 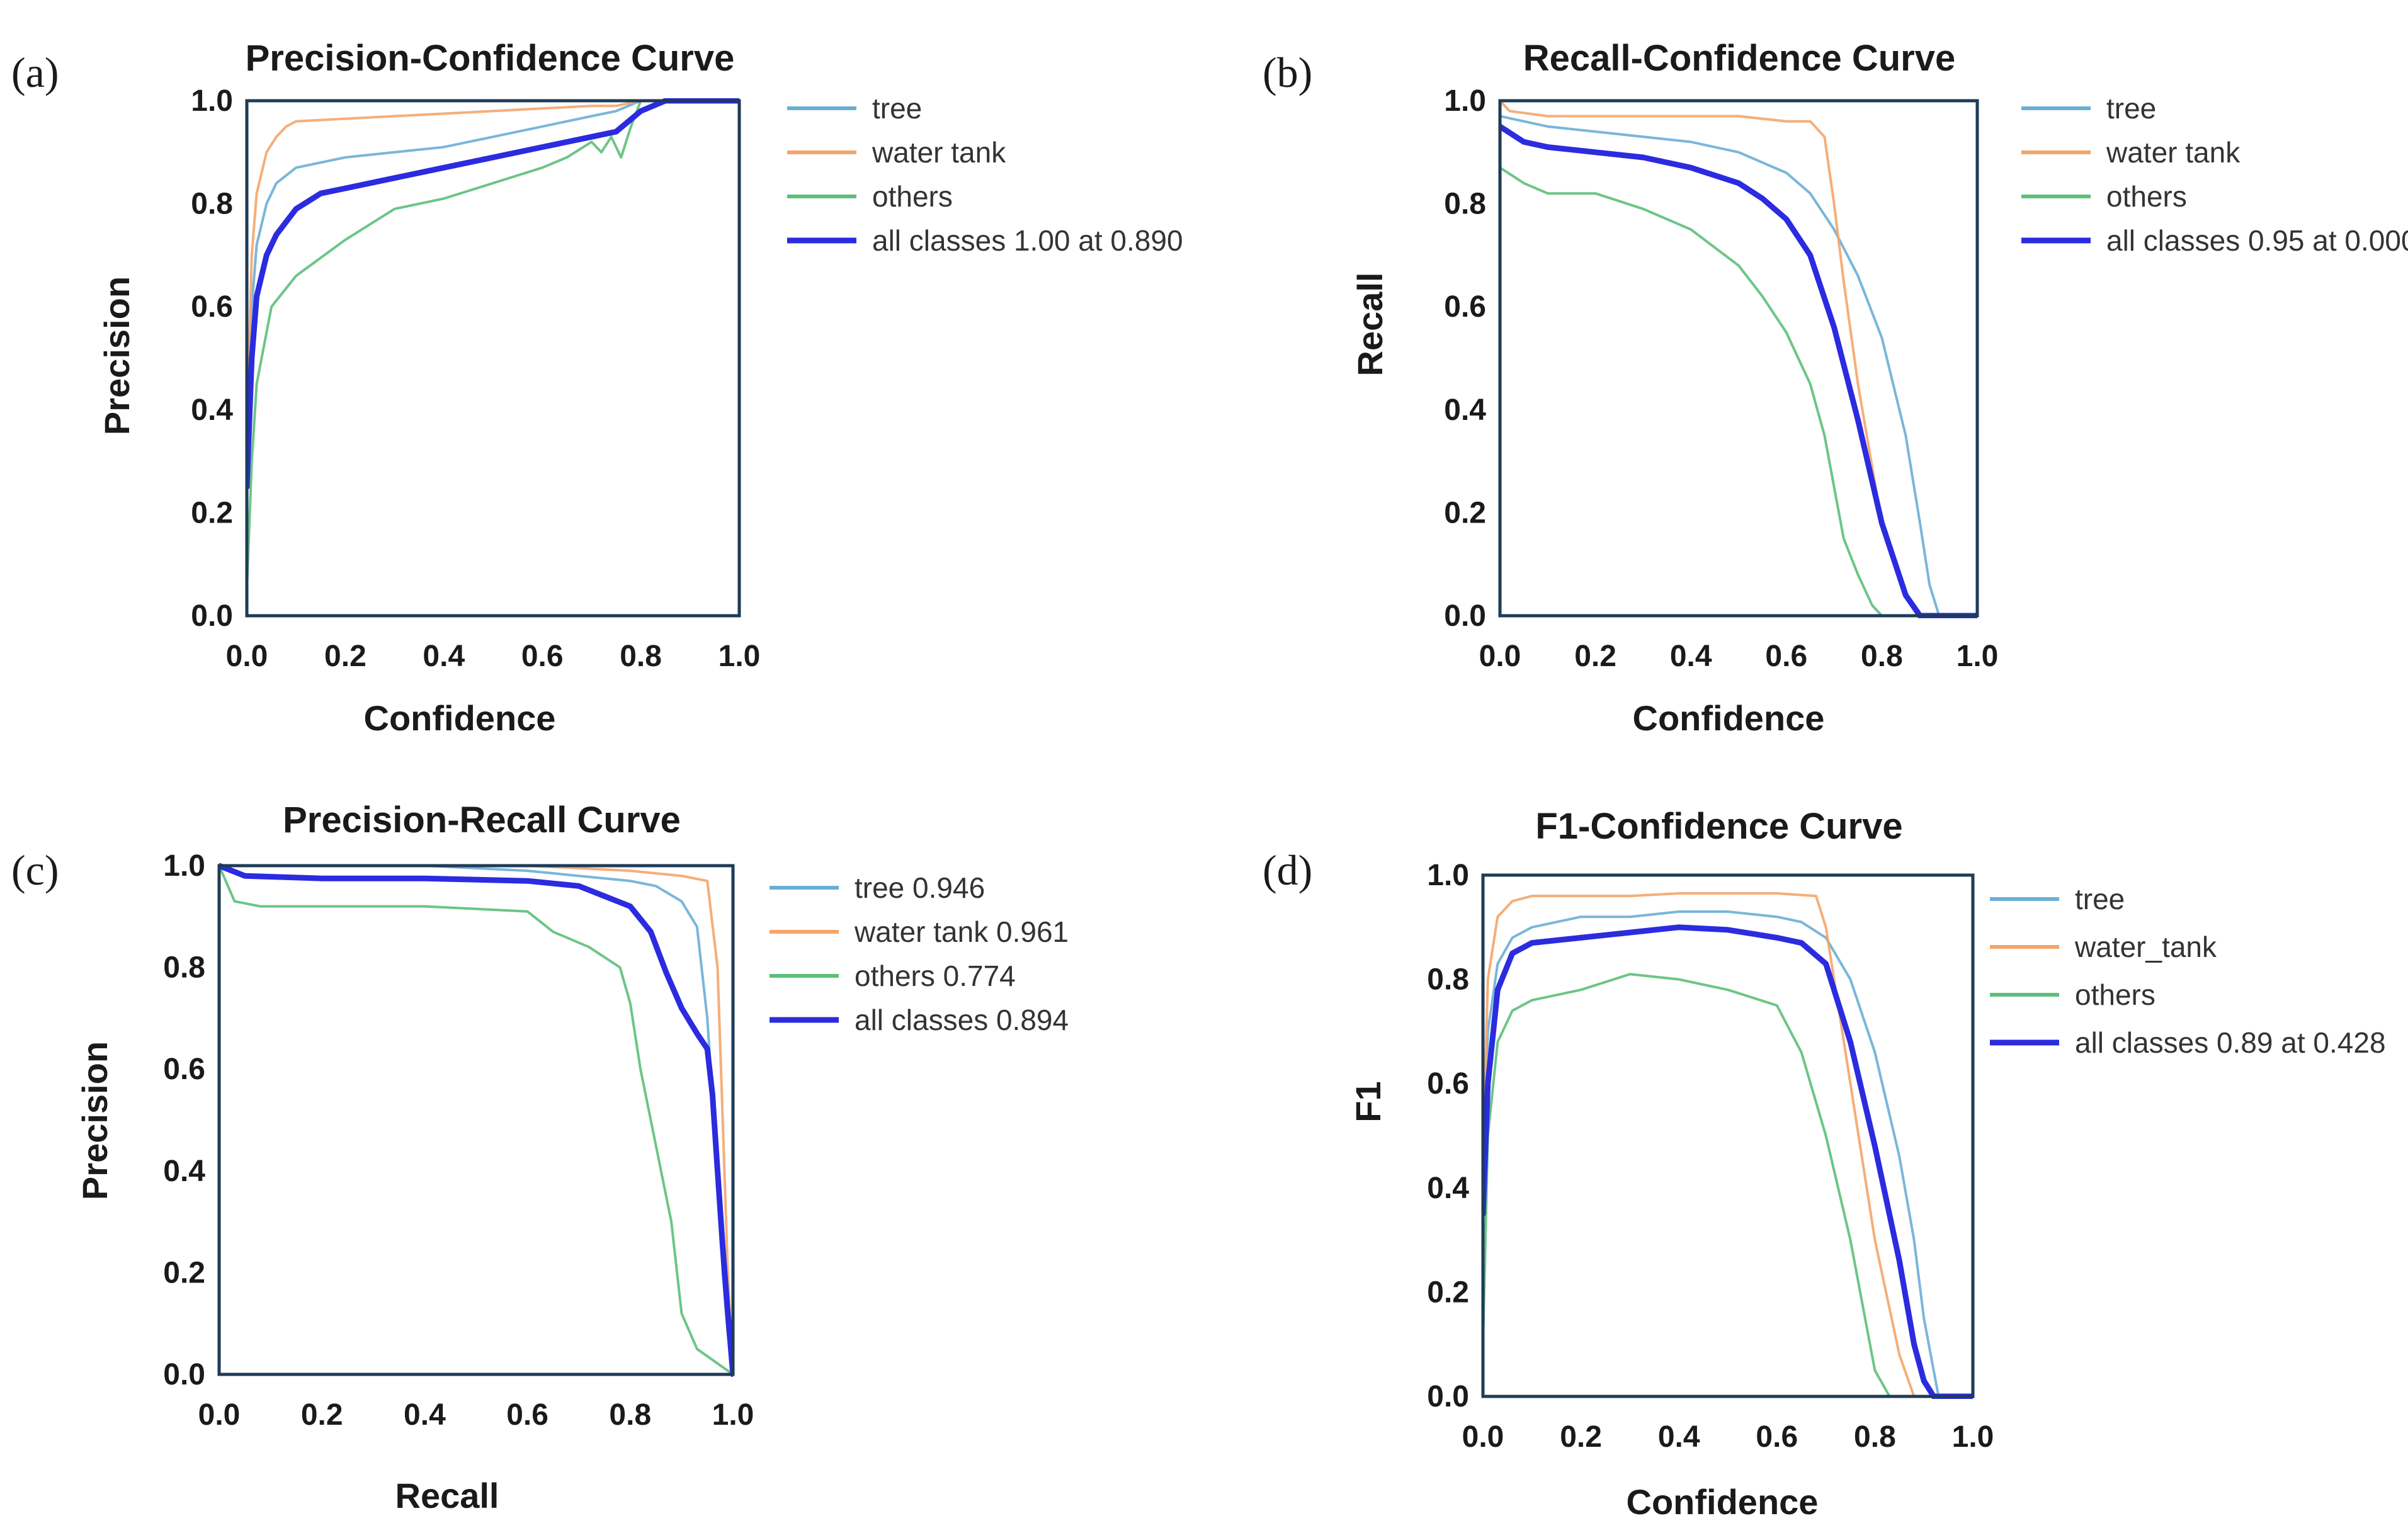 I want to click on panel-b-series-others-line, so click(x=1738, y=391).